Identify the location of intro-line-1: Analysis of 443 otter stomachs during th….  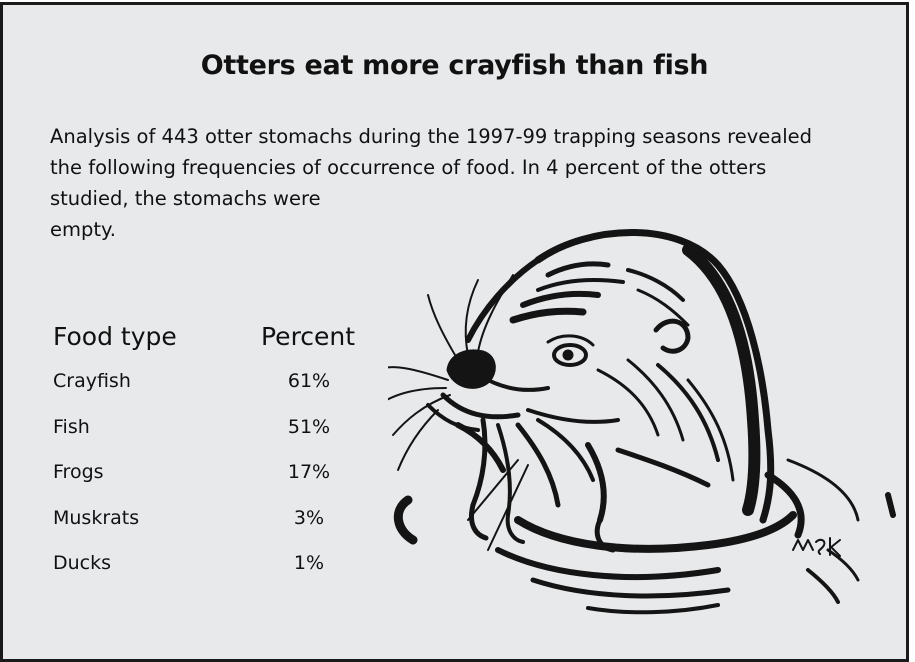
(431, 136).